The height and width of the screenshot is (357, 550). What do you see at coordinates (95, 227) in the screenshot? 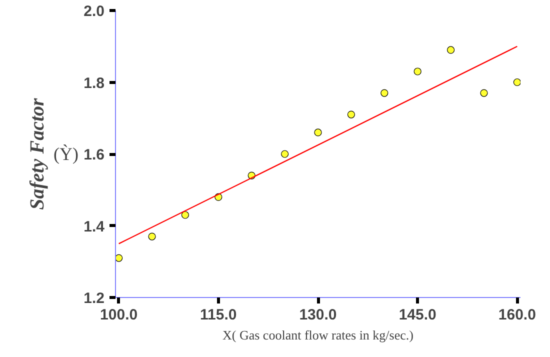
I see `y-tick-label: 1.4` at bounding box center [95, 227].